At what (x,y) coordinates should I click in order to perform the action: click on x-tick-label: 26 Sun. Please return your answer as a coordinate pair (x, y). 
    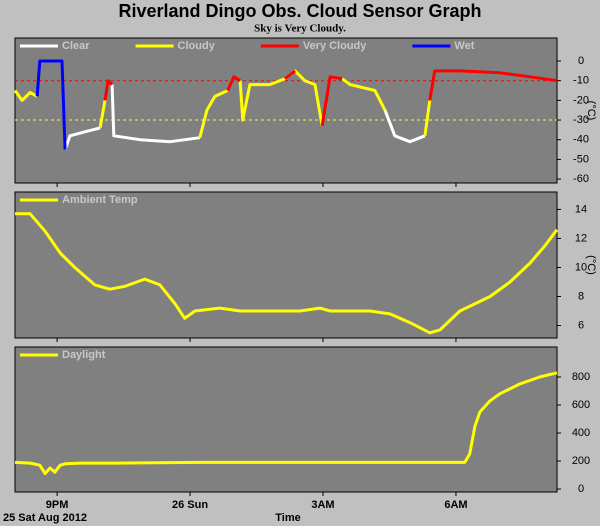
    Looking at the image, I should click on (190, 505).